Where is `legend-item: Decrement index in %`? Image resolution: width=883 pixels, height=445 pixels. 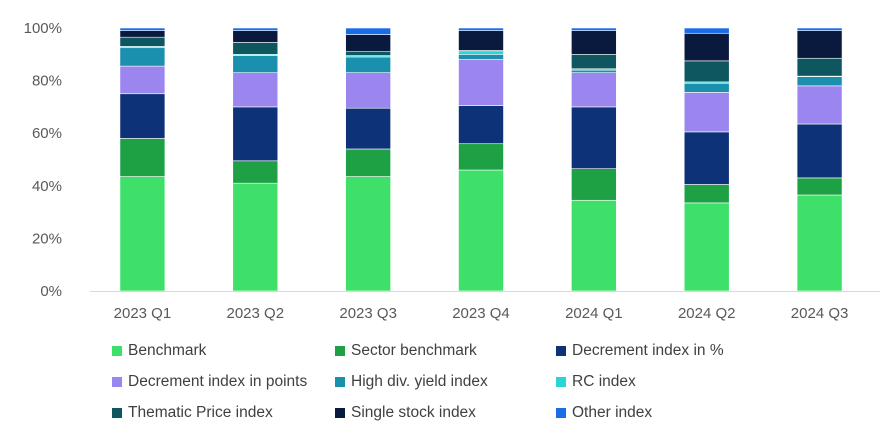
legend-item: Decrement index in % is located at coordinates (640, 351).